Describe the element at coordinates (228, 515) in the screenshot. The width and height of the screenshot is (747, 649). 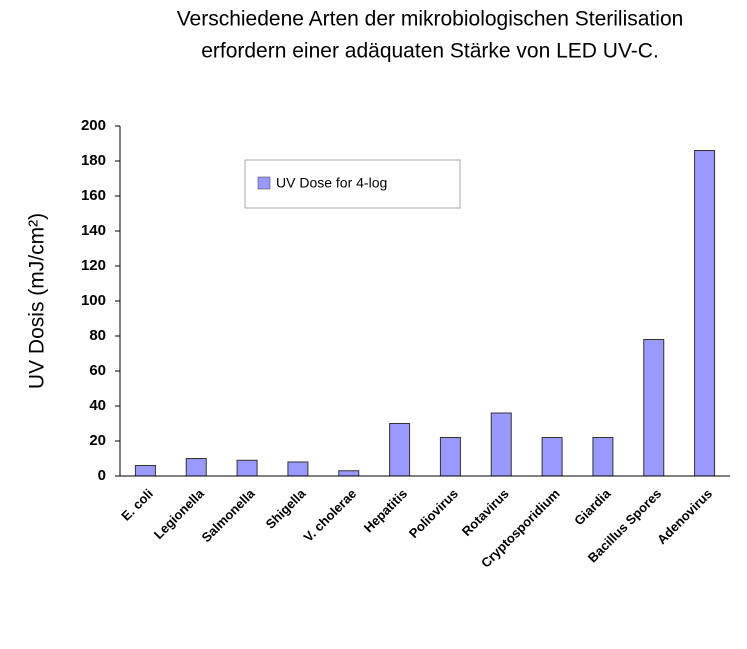
I see `x-tick-label: Salmonella` at that location.